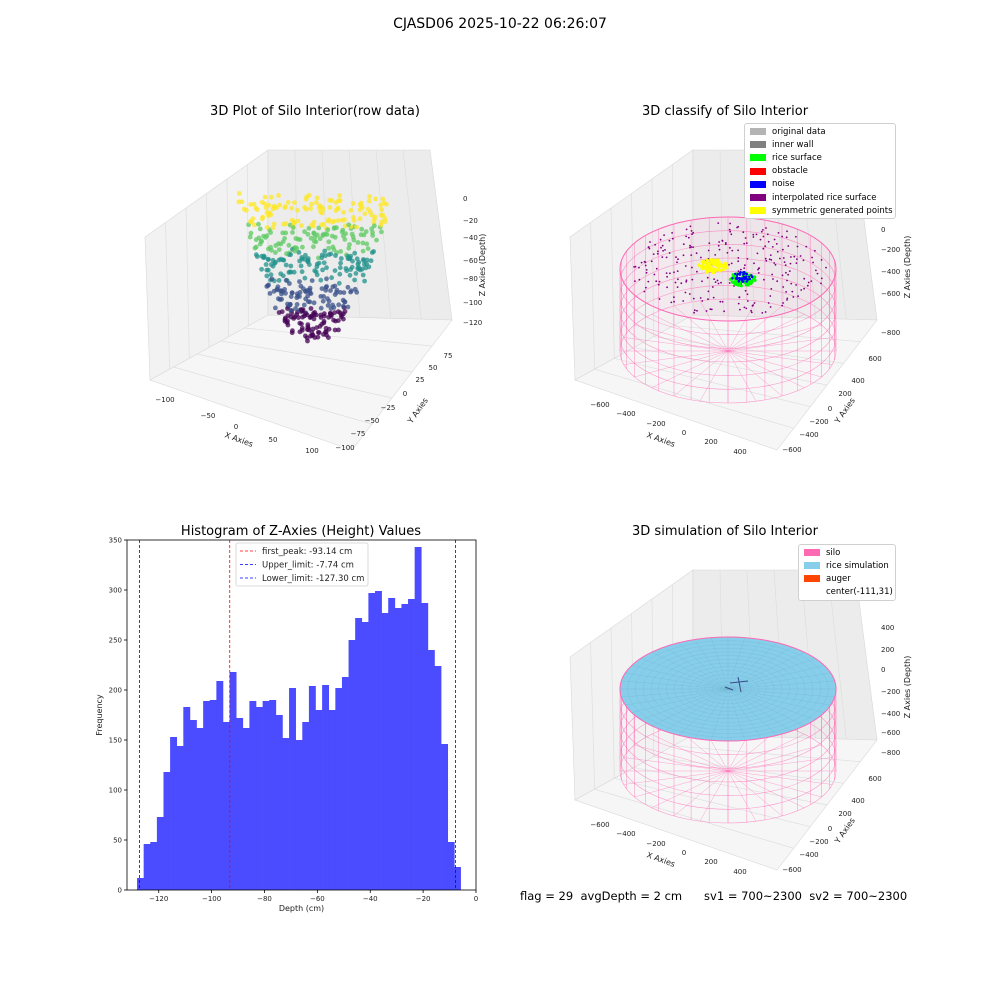  Describe the element at coordinates (820, 144) in the screenshot. I see `legend-entry: inner wall` at that location.